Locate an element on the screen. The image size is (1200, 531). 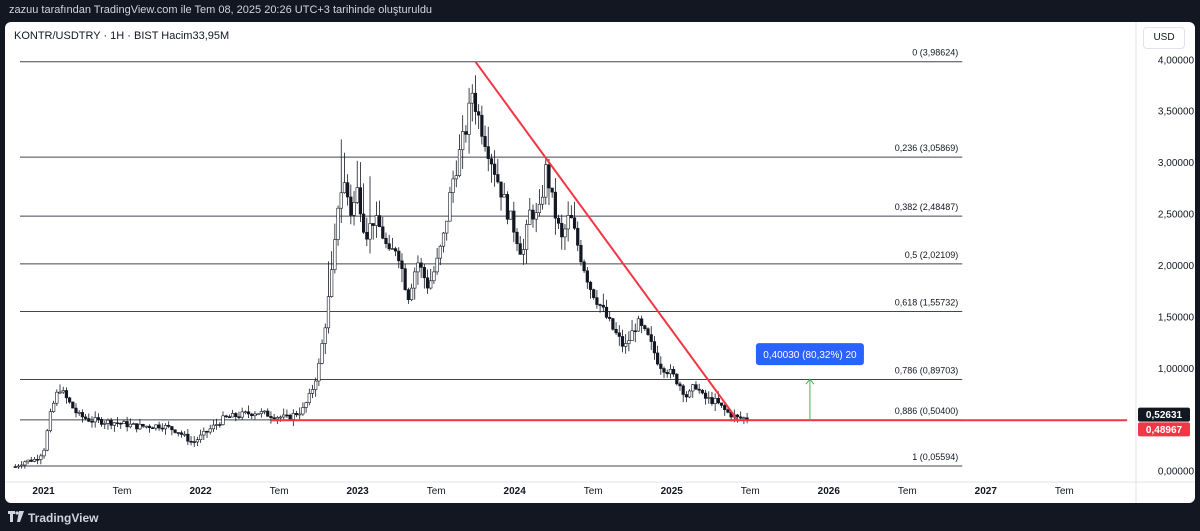
descending-trendline is located at coordinates (606, 241).